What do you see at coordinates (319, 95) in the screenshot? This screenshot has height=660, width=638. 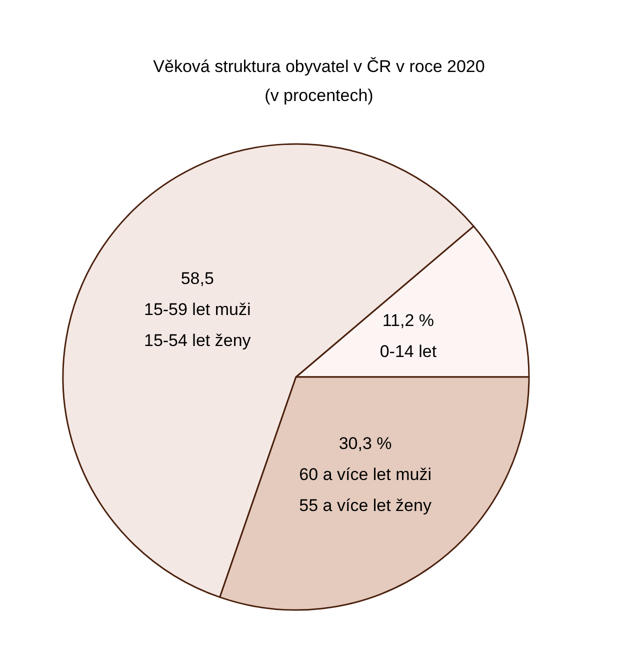 I see `chart-subtitle: (v procentech)` at bounding box center [319, 95].